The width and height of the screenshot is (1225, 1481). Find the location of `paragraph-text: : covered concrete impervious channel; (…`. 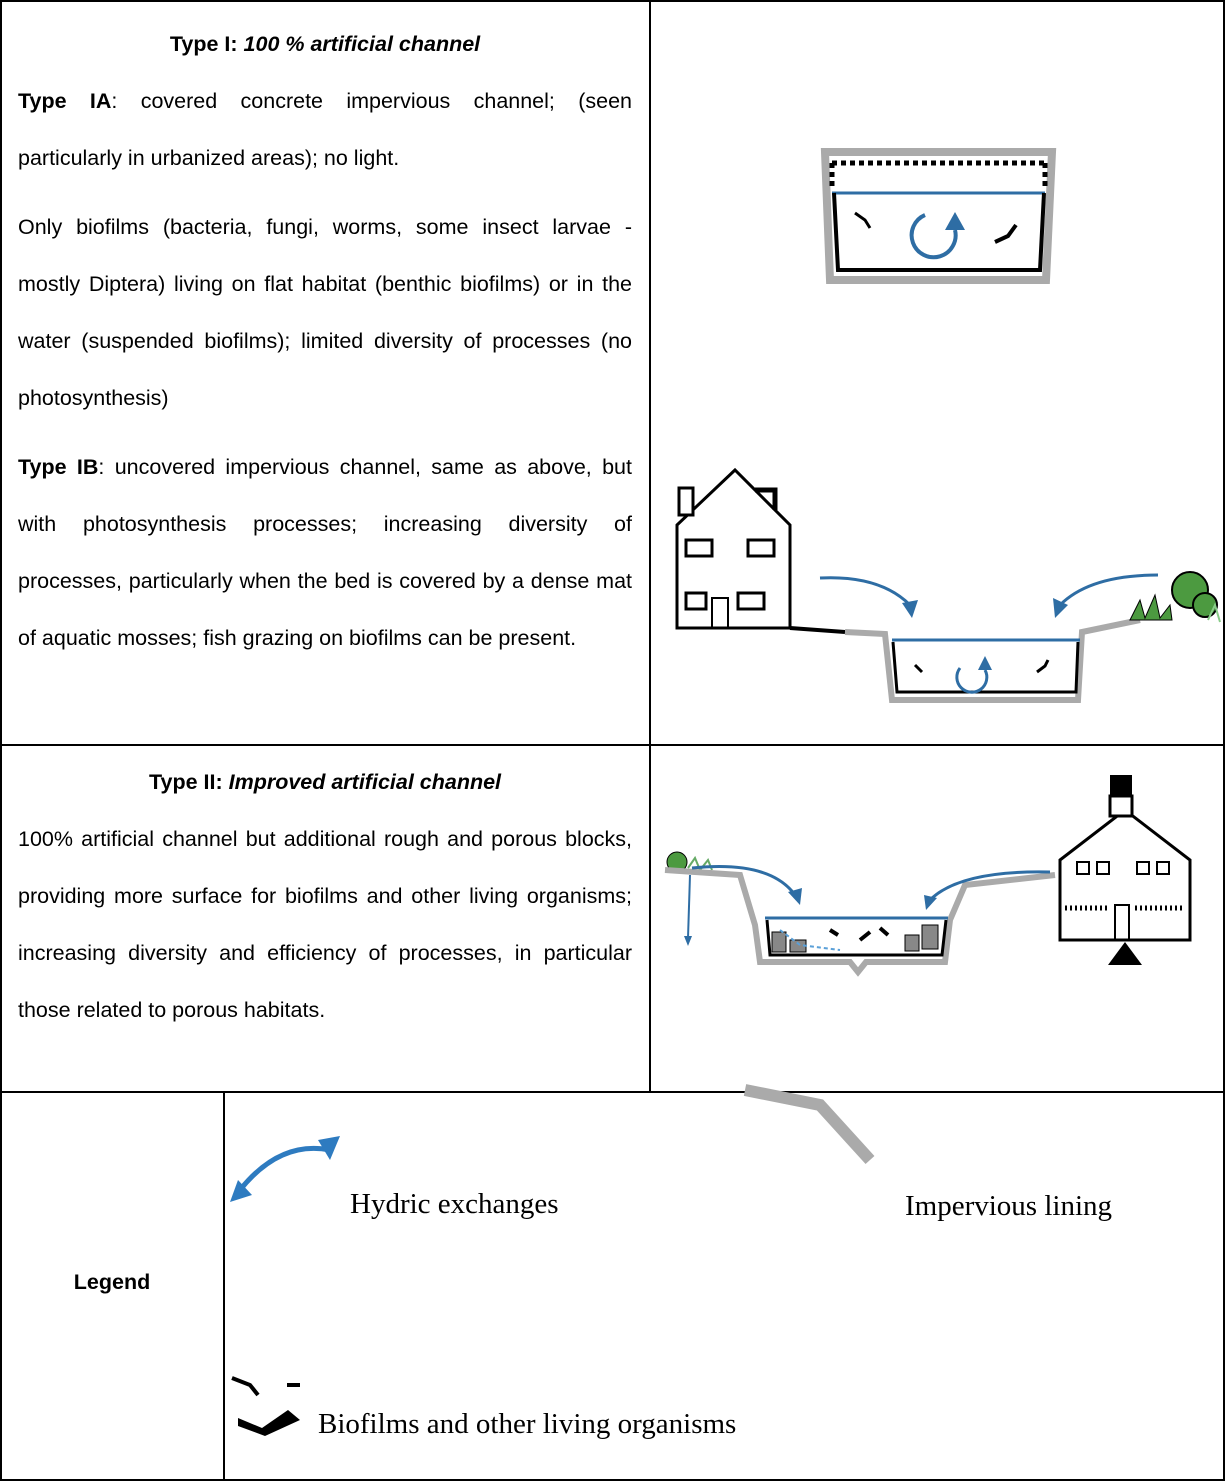

paragraph-text: : covered concrete impervious channel; (… is located at coordinates (325, 129).